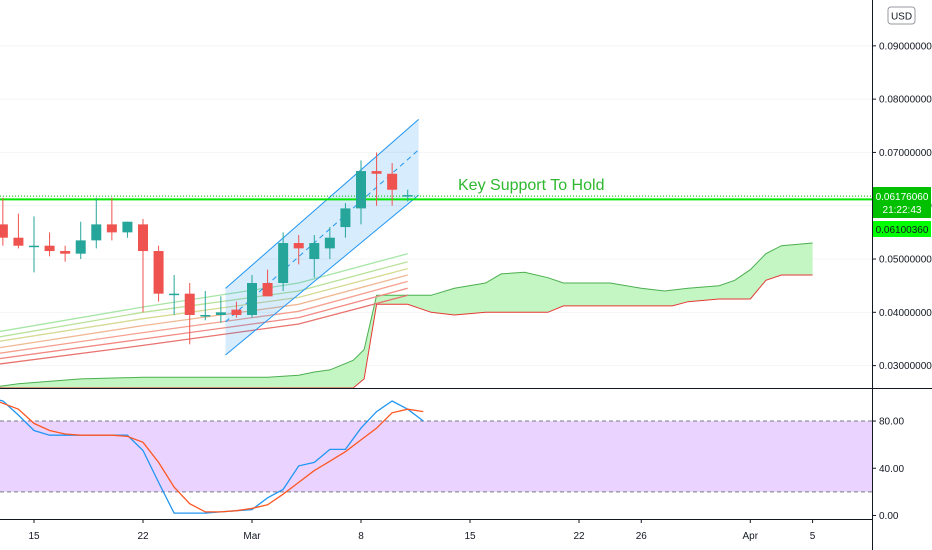  What do you see at coordinates (905, 153) in the screenshot?
I see `price-tick-label: 0.07000000` at bounding box center [905, 153].